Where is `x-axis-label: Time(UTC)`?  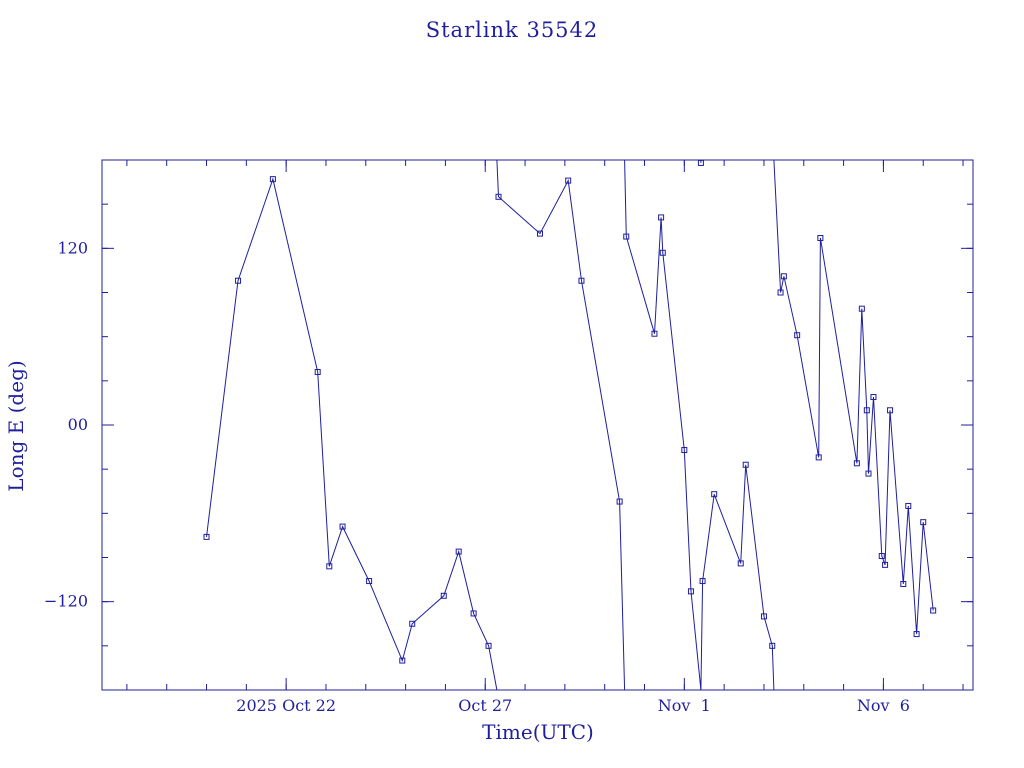 x-axis-label: Time(UTC) is located at coordinates (538, 732).